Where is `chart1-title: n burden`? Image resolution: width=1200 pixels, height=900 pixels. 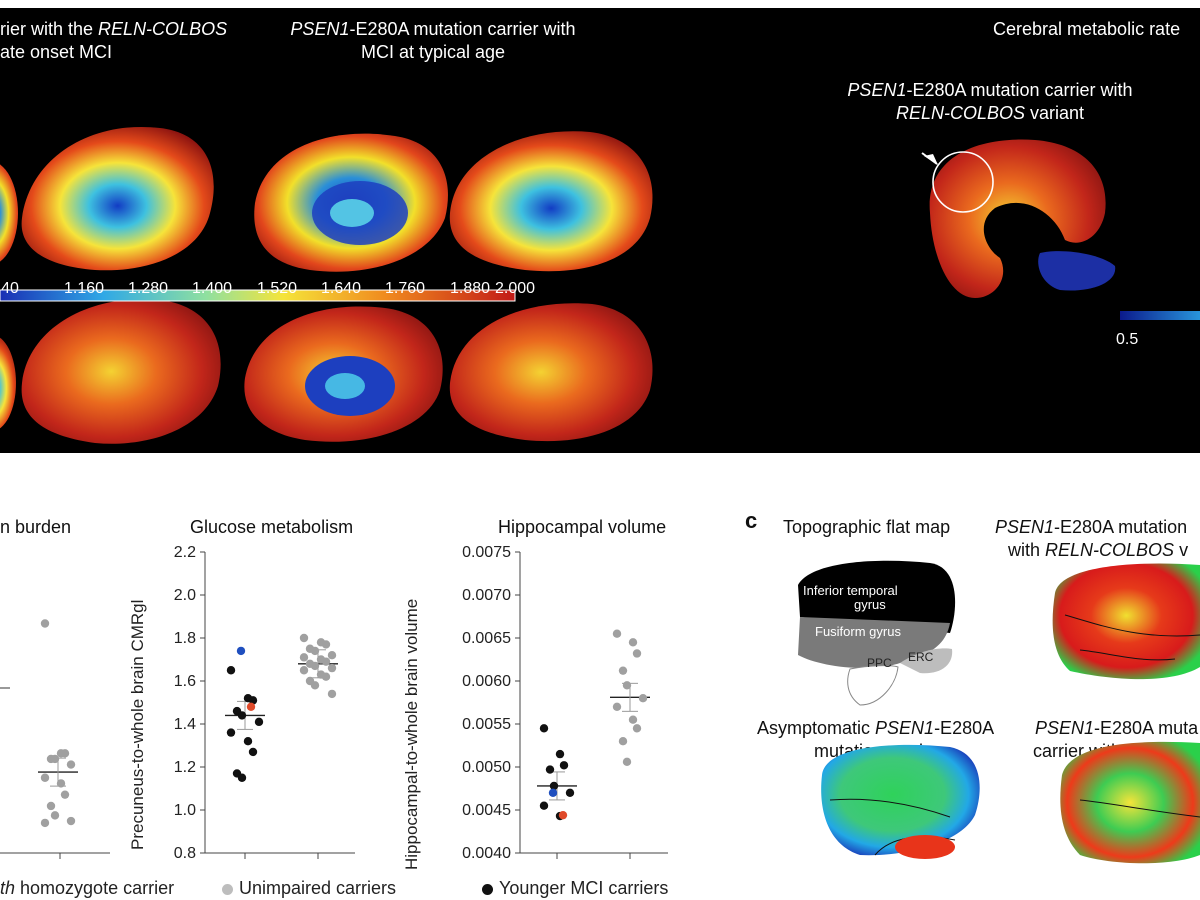
chart1-title: n burden is located at coordinates (36, 527).